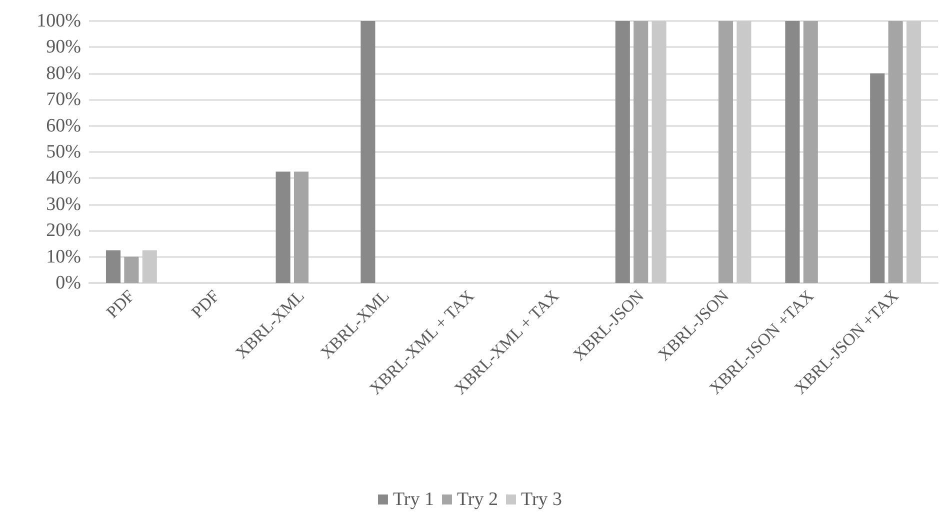 This screenshot has width=940, height=516. I want to click on y-tick-label: 50%, so click(64, 152).